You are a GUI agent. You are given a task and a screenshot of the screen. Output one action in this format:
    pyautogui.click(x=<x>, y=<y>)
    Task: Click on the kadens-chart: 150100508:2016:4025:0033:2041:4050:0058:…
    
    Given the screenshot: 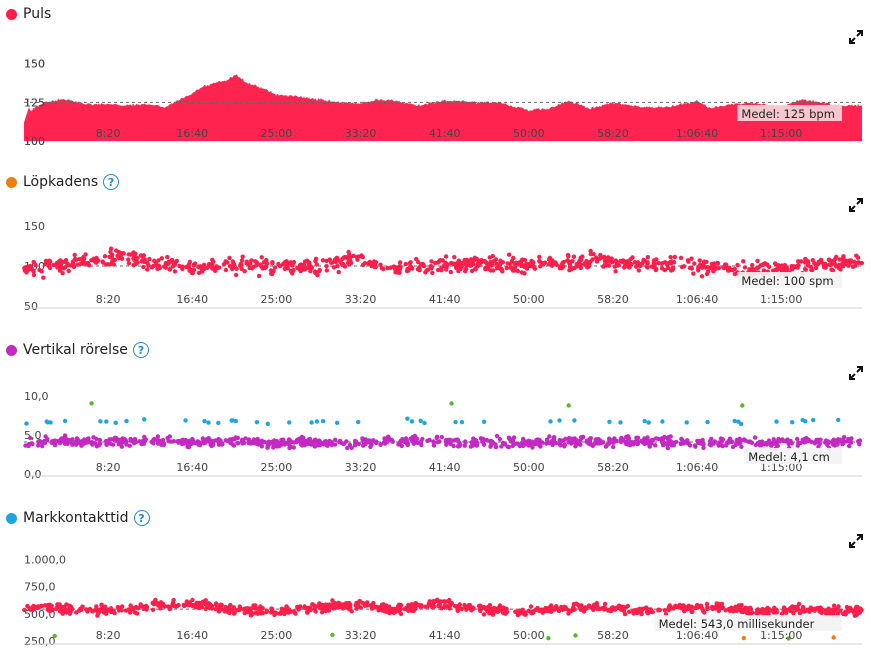 What is the action you would take?
    pyautogui.click(x=443, y=266)
    